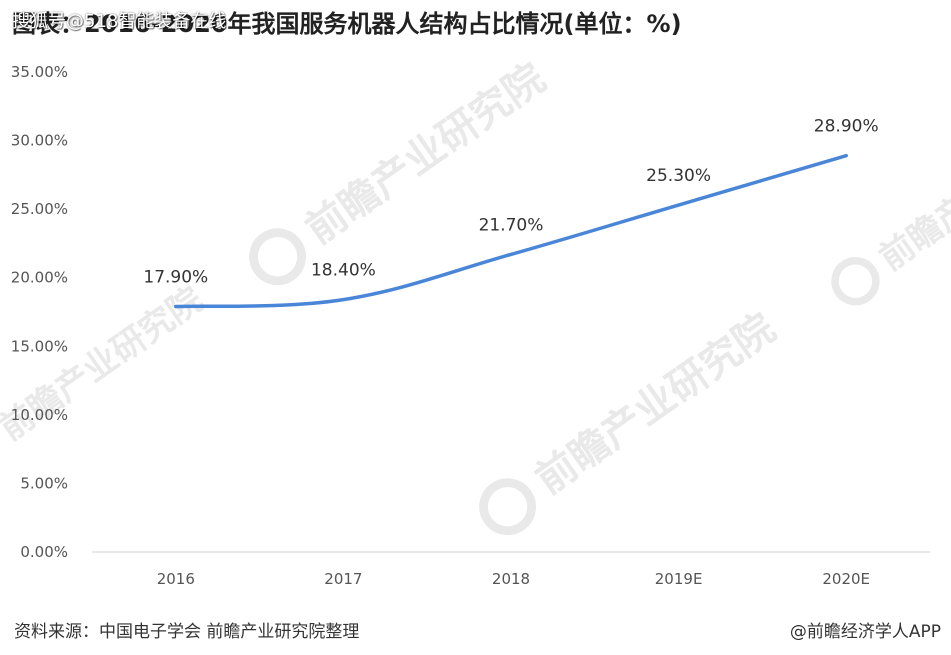 The image size is (951, 655). I want to click on y-tick-label: 25.00%, so click(39, 209).